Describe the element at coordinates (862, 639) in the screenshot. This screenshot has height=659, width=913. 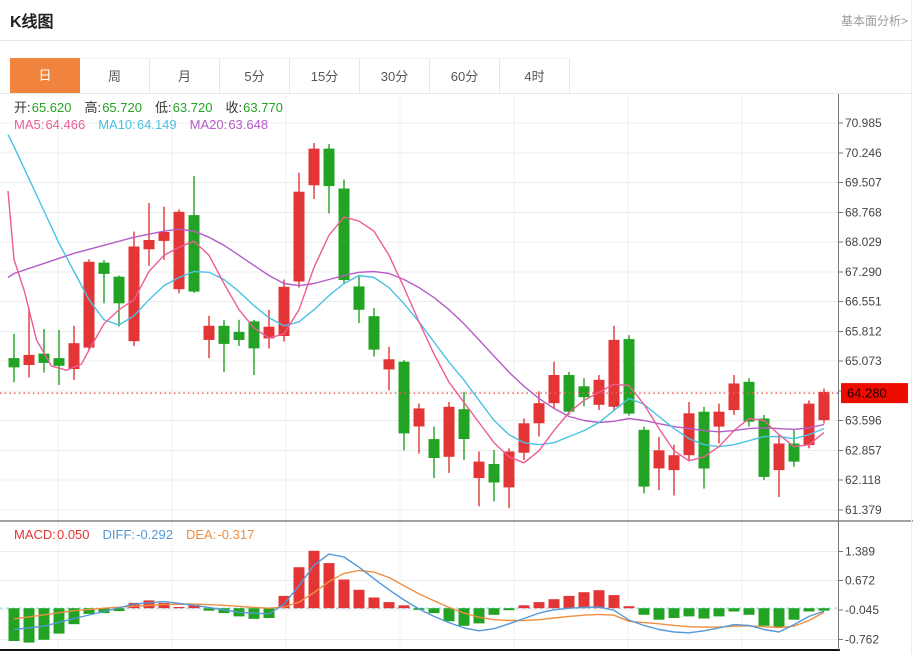
I see `svg-text: -0.762` at that location.